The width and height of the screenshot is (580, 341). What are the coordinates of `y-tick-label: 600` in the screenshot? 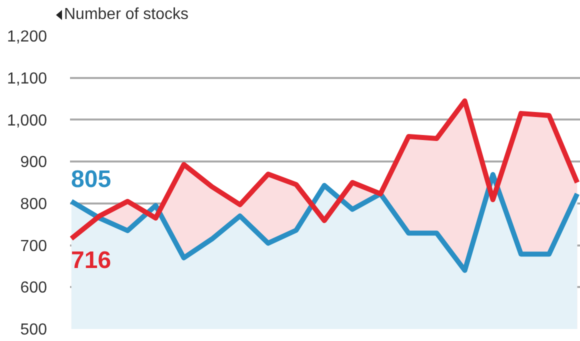 It's located at (34, 288).